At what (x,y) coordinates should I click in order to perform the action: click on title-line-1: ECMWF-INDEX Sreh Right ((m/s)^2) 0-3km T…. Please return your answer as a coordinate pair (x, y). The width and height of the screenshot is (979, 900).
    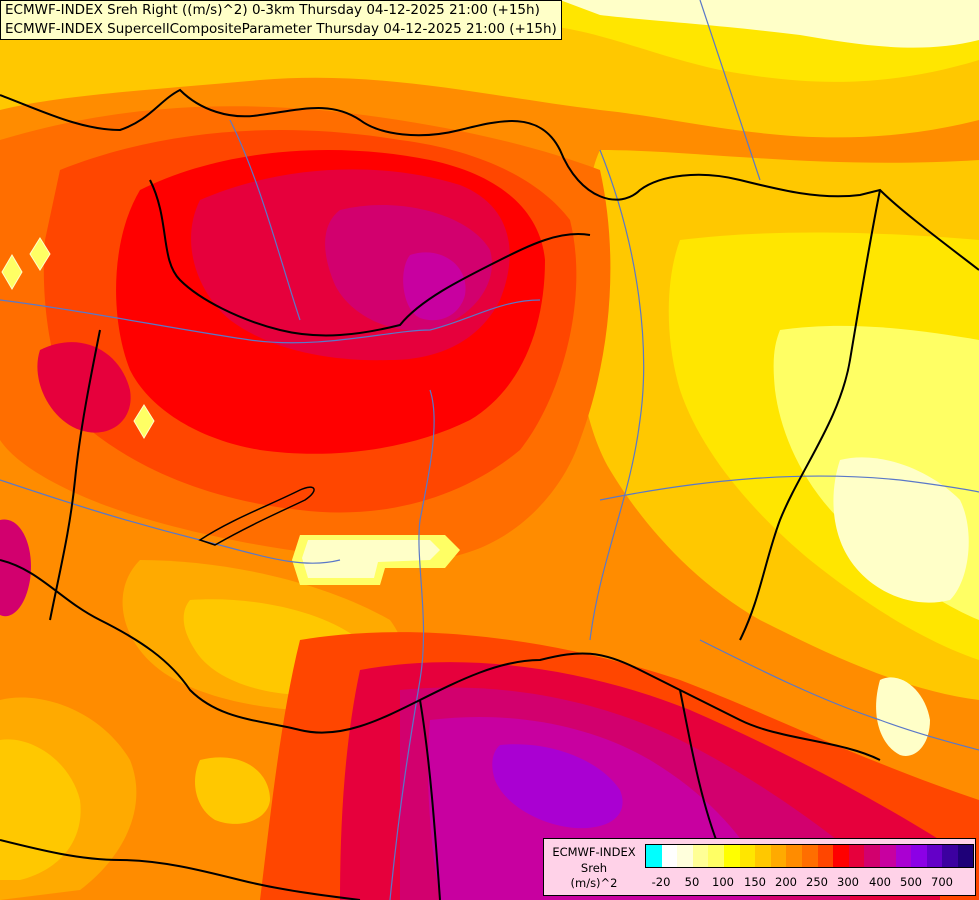
    Looking at the image, I should click on (272, 10).